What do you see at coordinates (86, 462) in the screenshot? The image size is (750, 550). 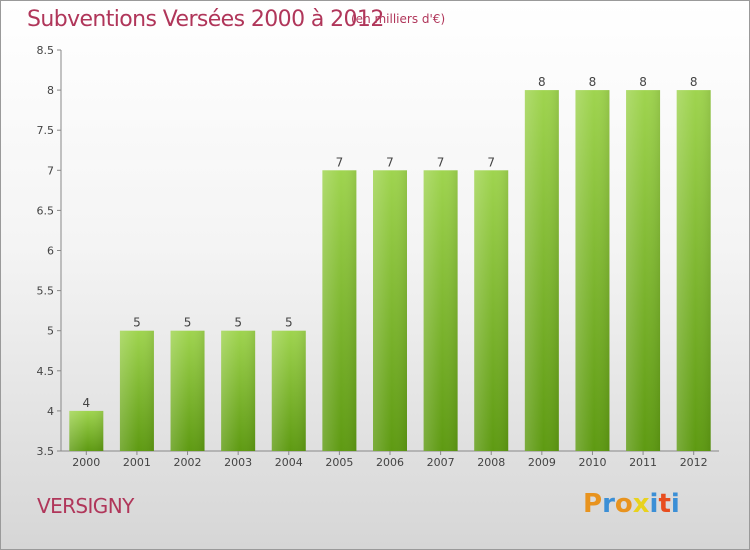 I see `x-tick-label: 2000` at bounding box center [86, 462].